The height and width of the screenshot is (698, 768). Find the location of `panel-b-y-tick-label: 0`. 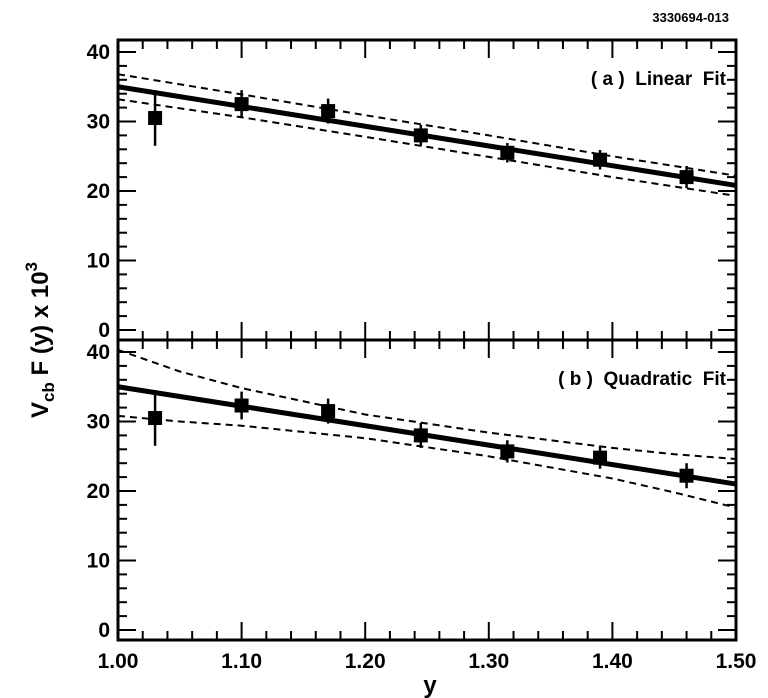

panel-b-y-tick-label: 0 is located at coordinates (104, 630).